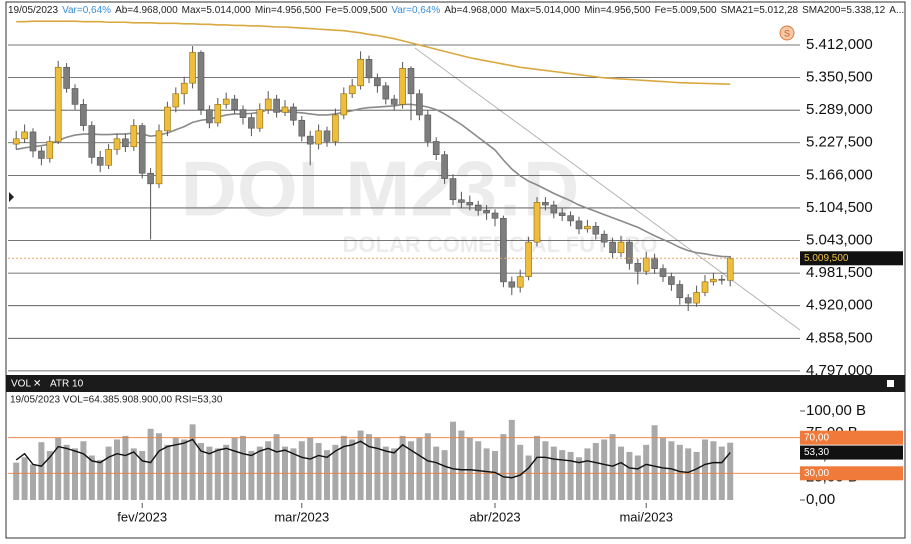 The height and width of the screenshot is (544, 911). Describe the element at coordinates (787, 33) in the screenshot. I see `icon-glyph: S` at that location.